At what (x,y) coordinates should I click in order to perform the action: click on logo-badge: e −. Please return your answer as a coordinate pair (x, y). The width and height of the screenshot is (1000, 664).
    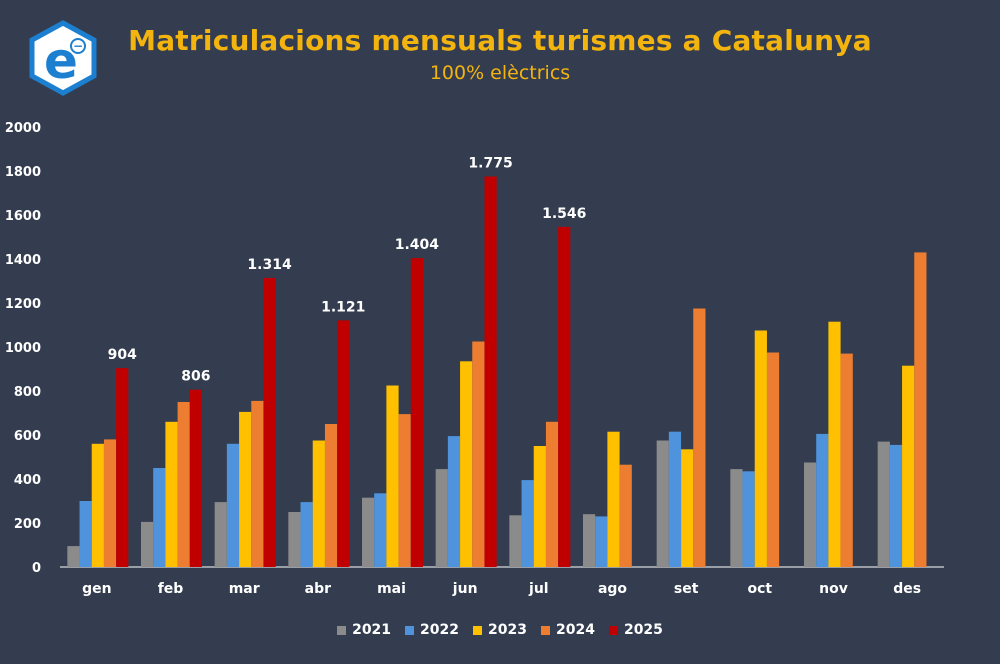
    Looking at the image, I should click on (63, 58).